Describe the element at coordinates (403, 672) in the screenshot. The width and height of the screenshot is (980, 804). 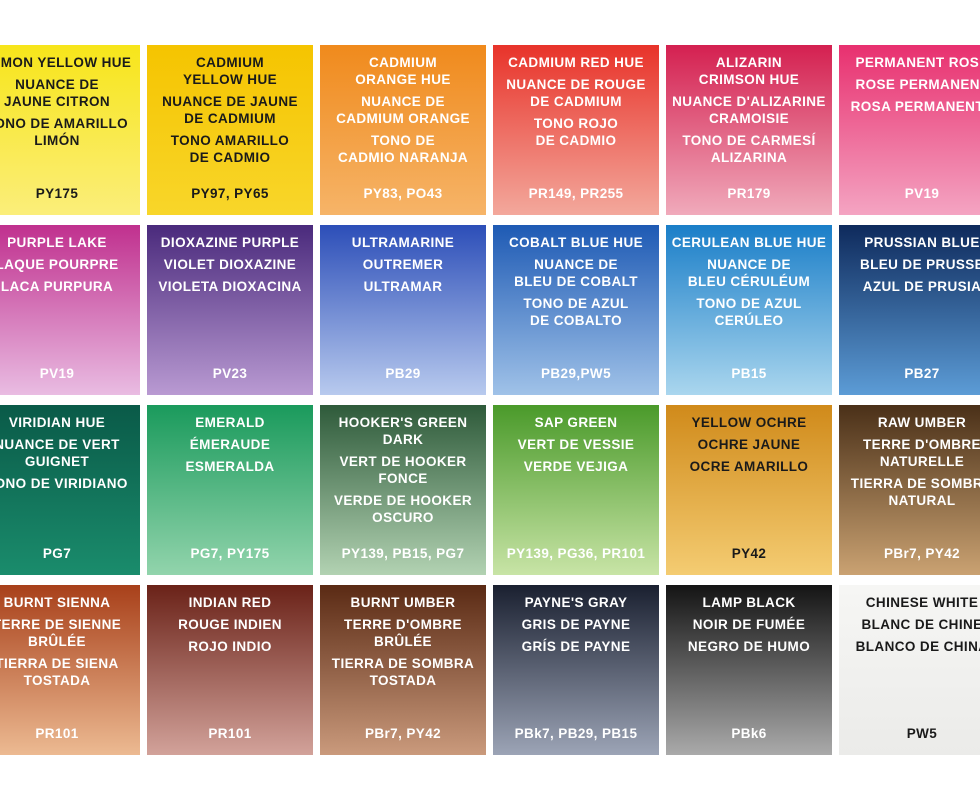
I see `name-group: TIERRA DE SOMBRA TOSTADA` at that location.